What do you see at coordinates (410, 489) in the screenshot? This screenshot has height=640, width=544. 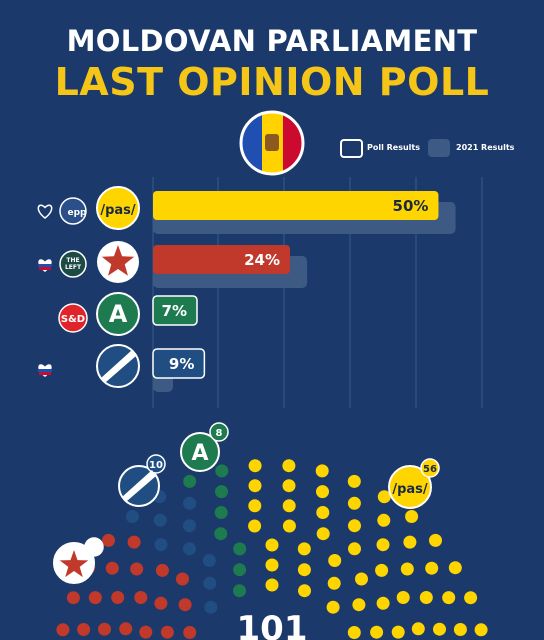 I see `pas-hemi-logo-text: /pas/` at bounding box center [410, 489].